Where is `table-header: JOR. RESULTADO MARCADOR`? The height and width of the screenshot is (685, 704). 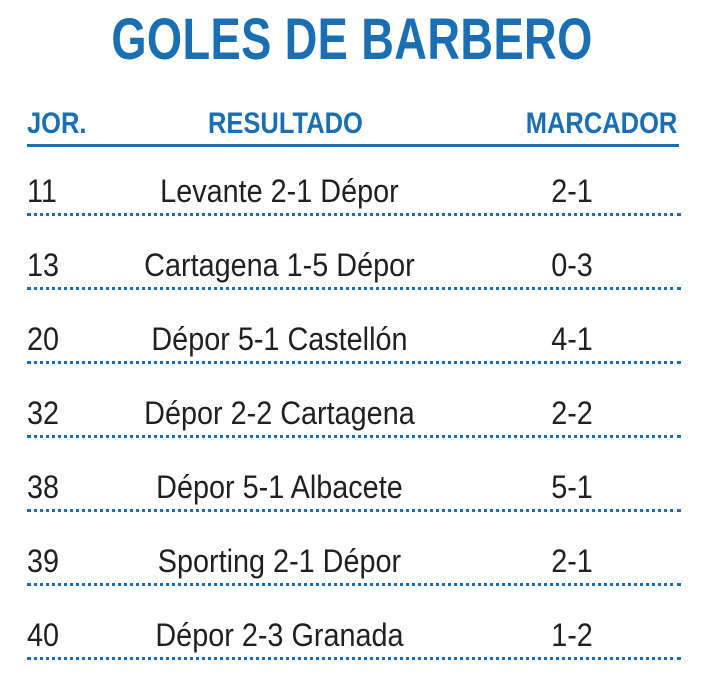 table-header: JOR. RESULTADO MARCADOR is located at coordinates (353, 125).